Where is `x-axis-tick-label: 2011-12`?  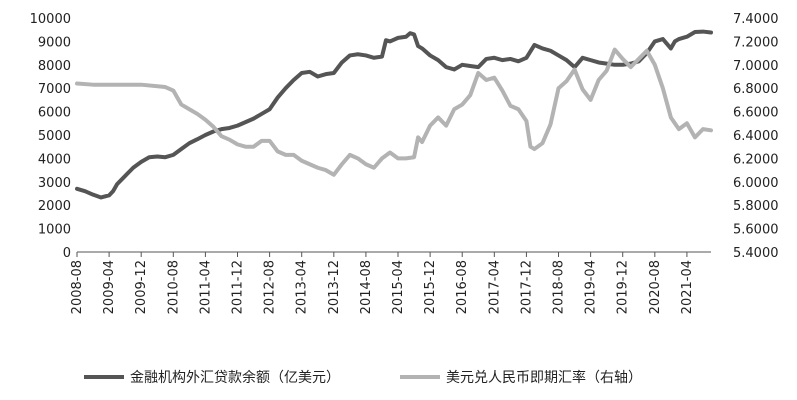 x-axis-tick-label: 2011-12 is located at coordinates (238, 287).